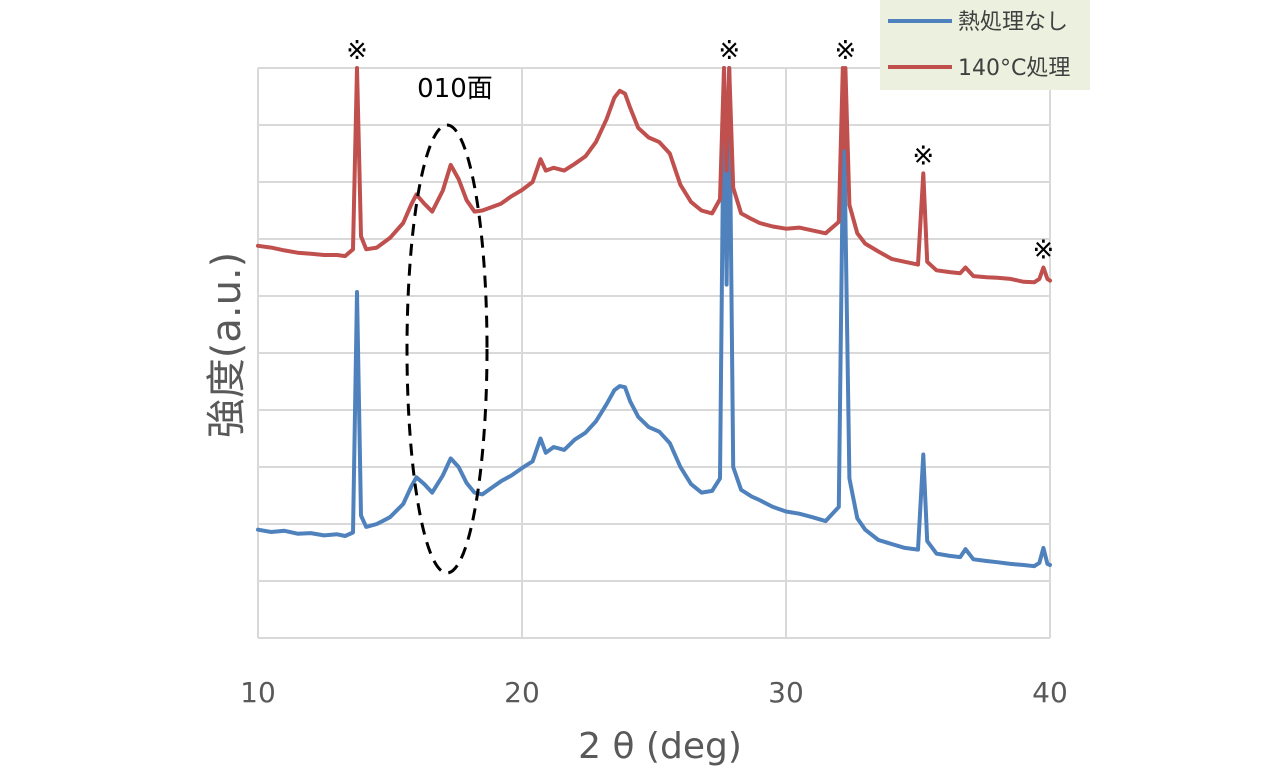  What do you see at coordinates (227, 345) in the screenshot?
I see `y-axis-label: 強度(a.u.)` at bounding box center [227, 345].